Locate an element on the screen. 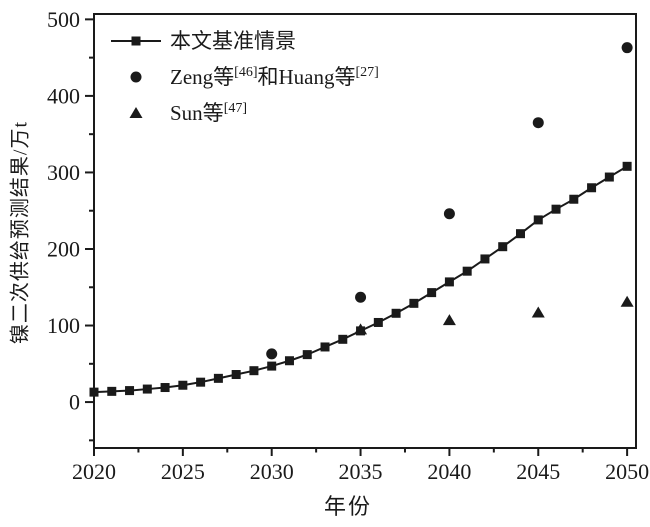 The image size is (650, 527). x-tick-label: 2025 is located at coordinates (183, 471).